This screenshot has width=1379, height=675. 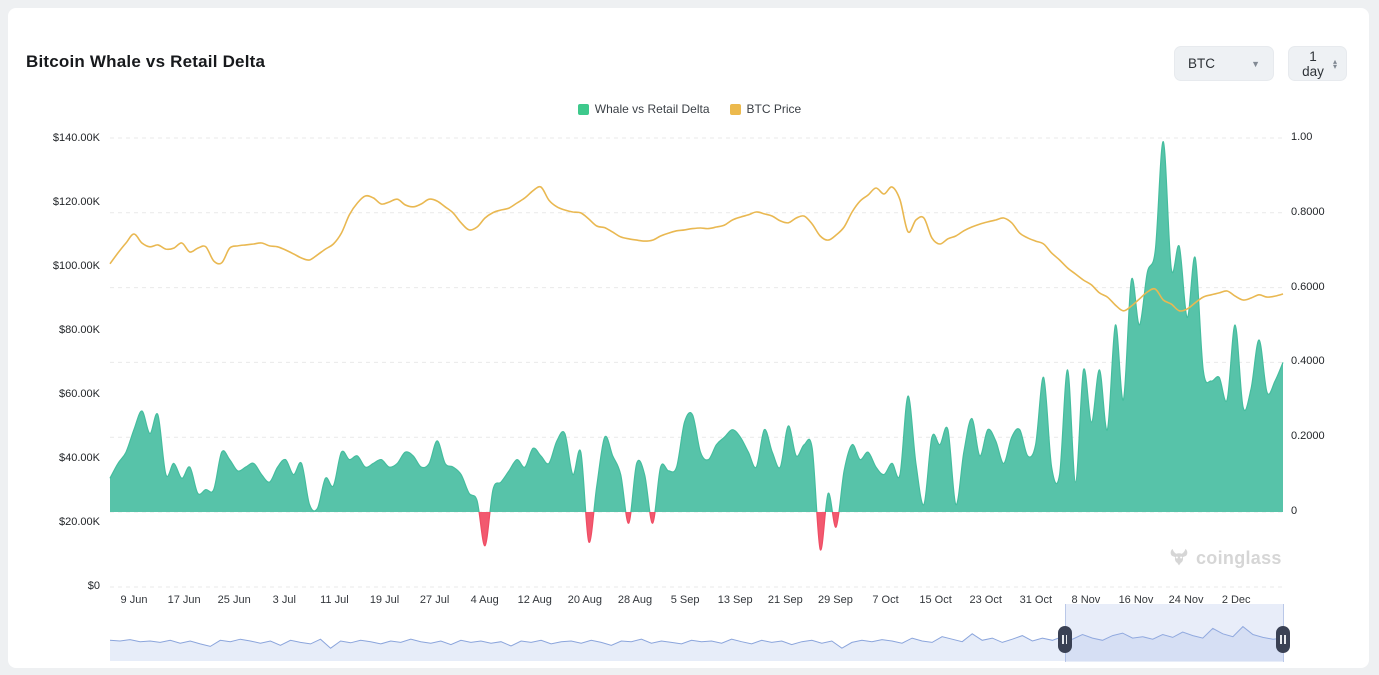 I want to click on x-axis-tick: 23 Oct, so click(x=985, y=600).